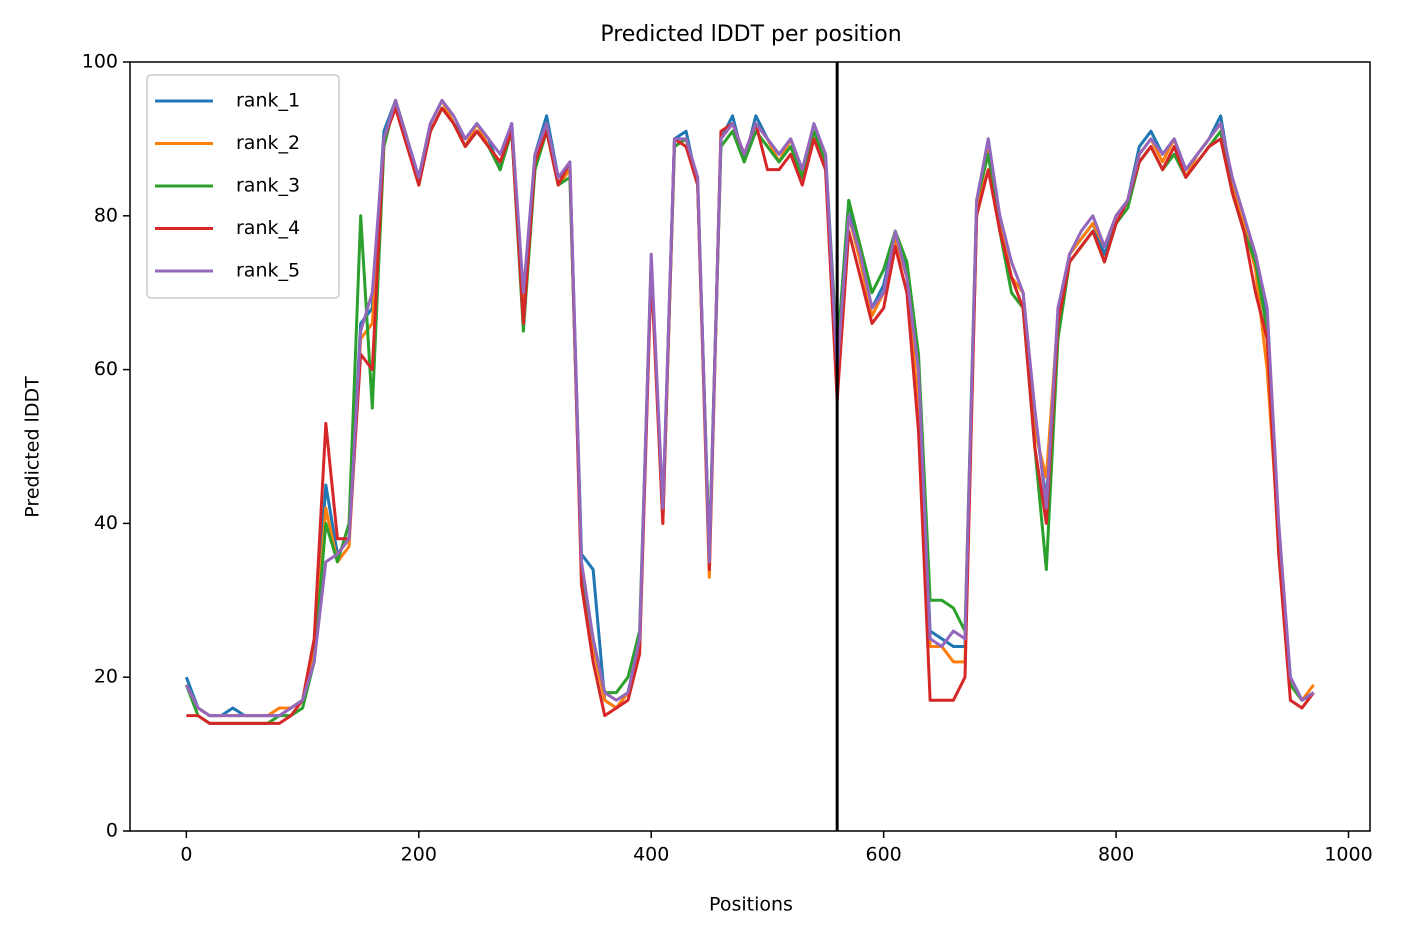 This screenshot has width=1405, height=939. Describe the element at coordinates (268, 271) in the screenshot. I see `legend-label: rank_5` at that location.